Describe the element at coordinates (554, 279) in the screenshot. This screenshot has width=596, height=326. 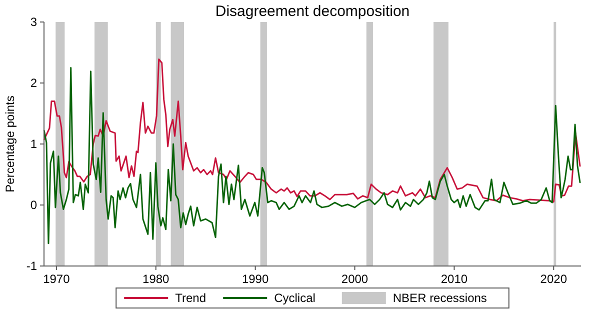
I see `x-tick-label: 2020` at that location.